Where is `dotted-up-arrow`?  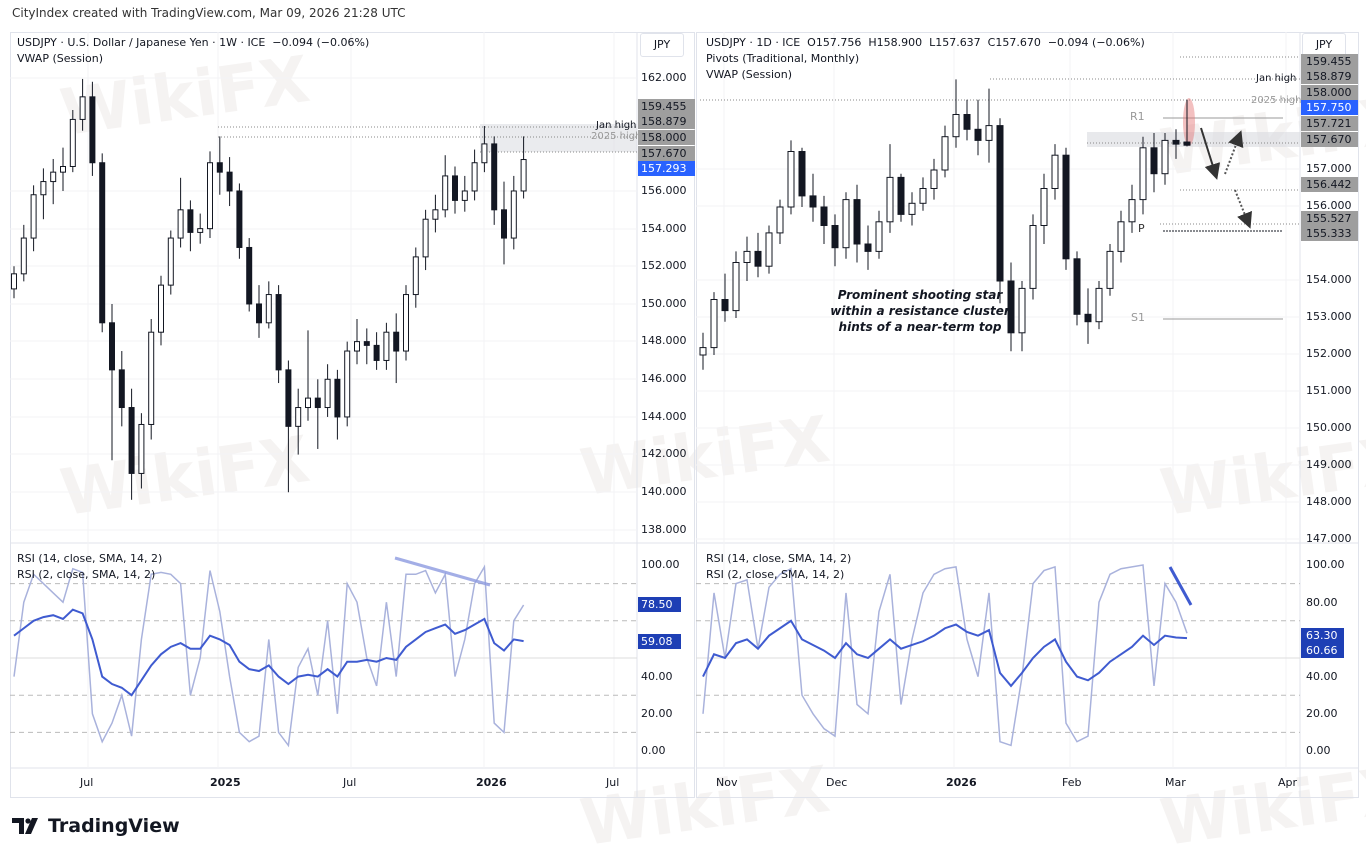
dotted-up-arrow is located at coordinates (1234, 152).